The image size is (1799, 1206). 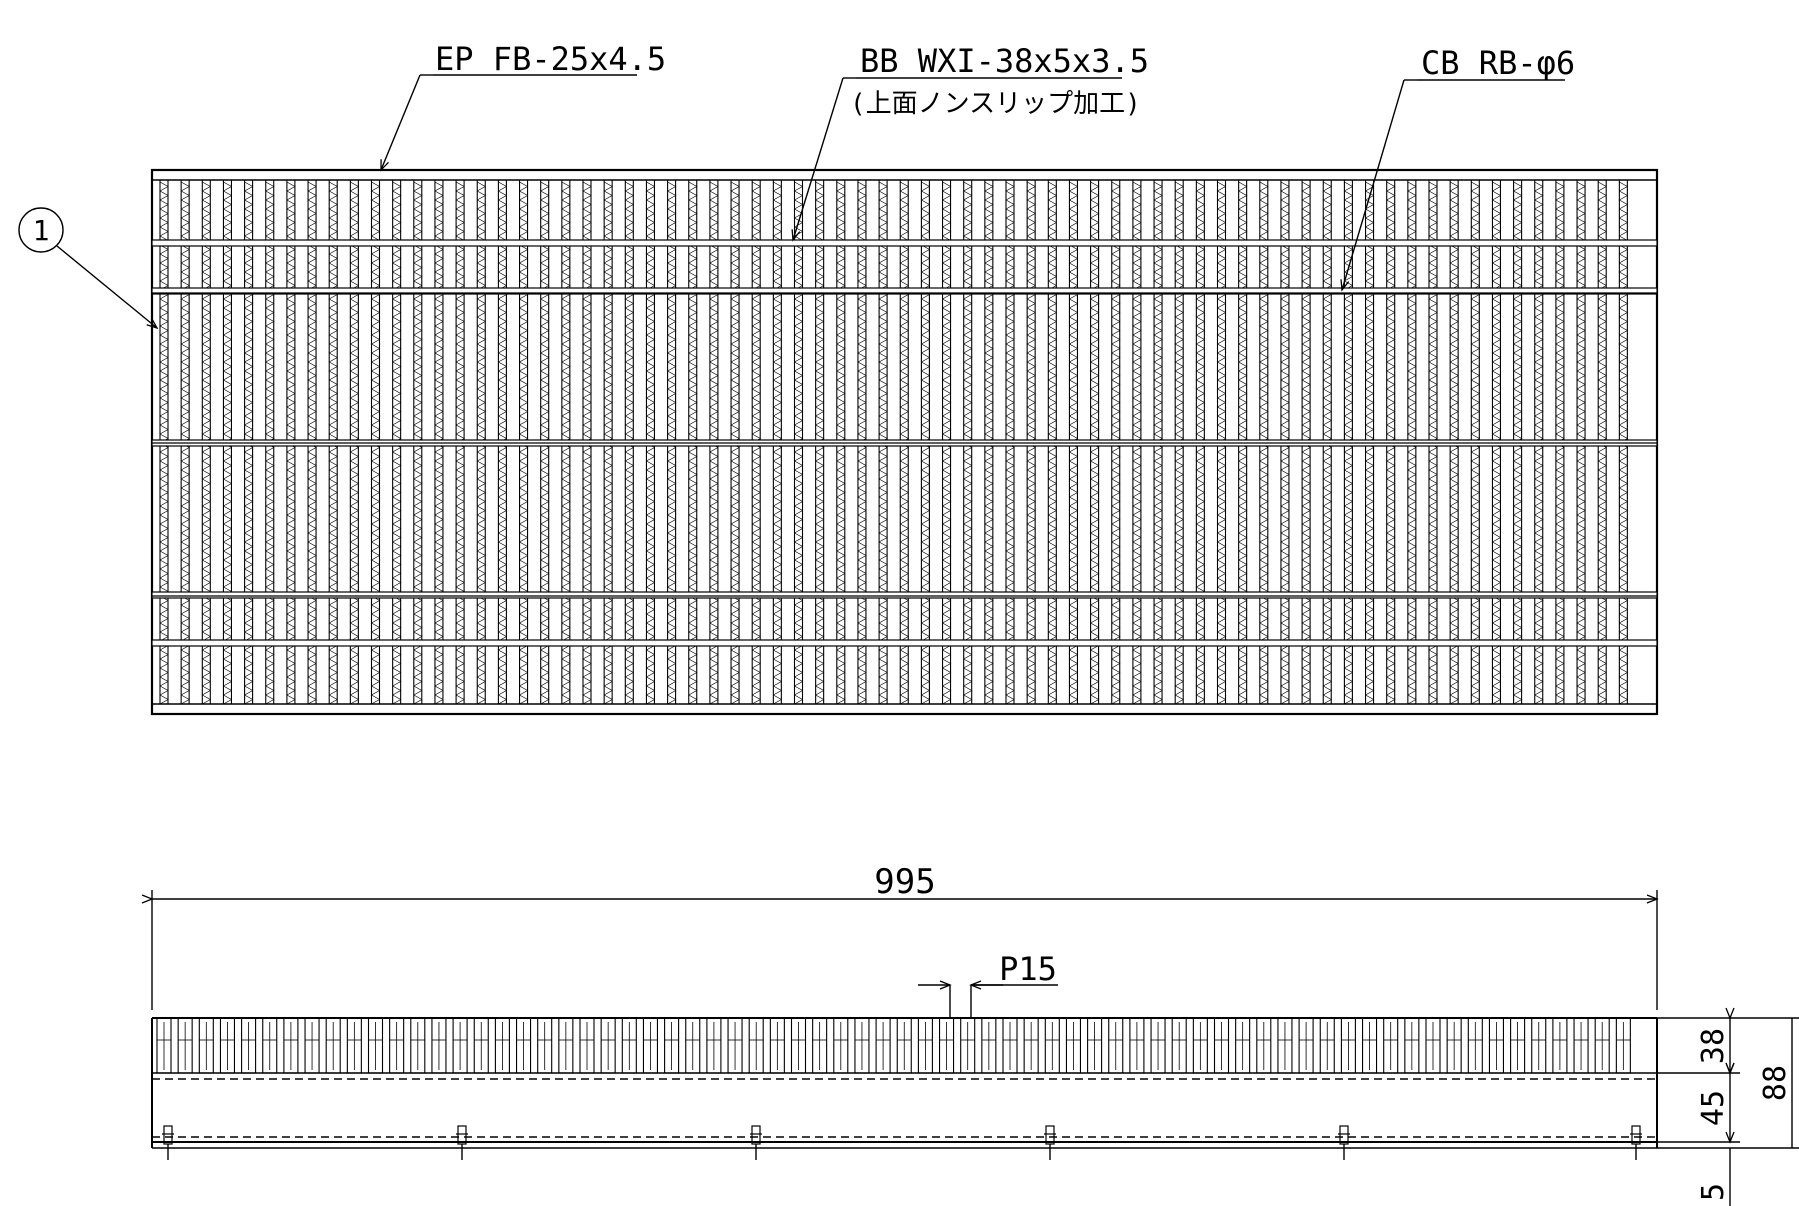 What do you see at coordinates (1713, 1108) in the screenshot?
I see `height-45-text: 45` at bounding box center [1713, 1108].